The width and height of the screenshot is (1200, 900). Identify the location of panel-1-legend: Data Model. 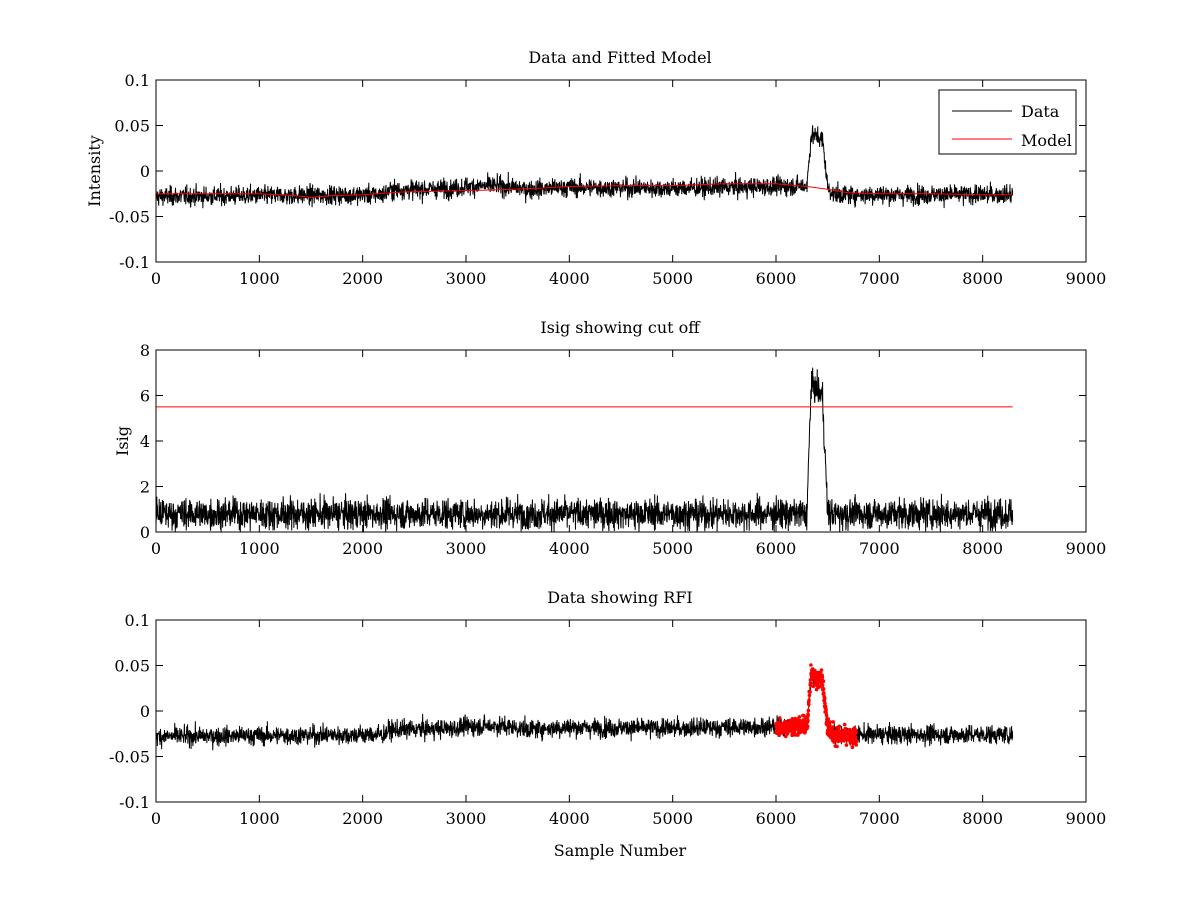
(1007, 122).